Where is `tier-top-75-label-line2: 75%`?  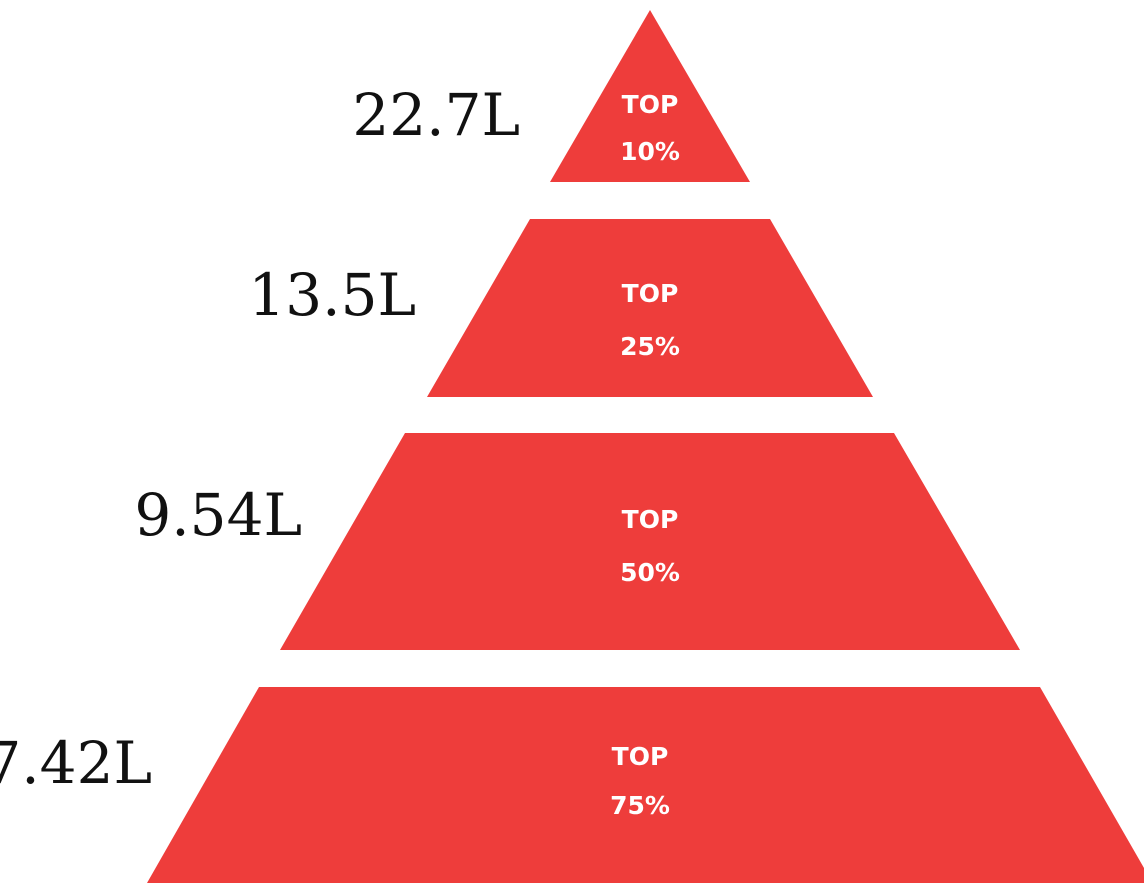 tier-top-75-label-line2: 75% is located at coordinates (640, 805).